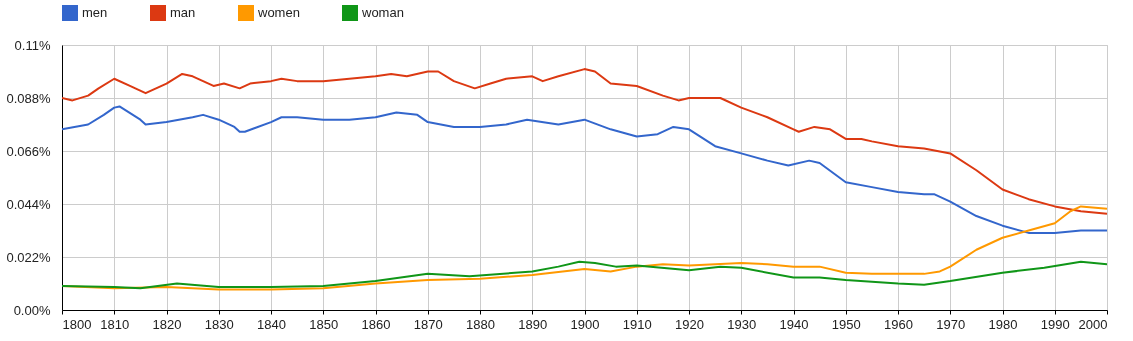 The height and width of the screenshot is (341, 1133). What do you see at coordinates (271, 324) in the screenshot?
I see `x-tick-label: 1840` at bounding box center [271, 324].